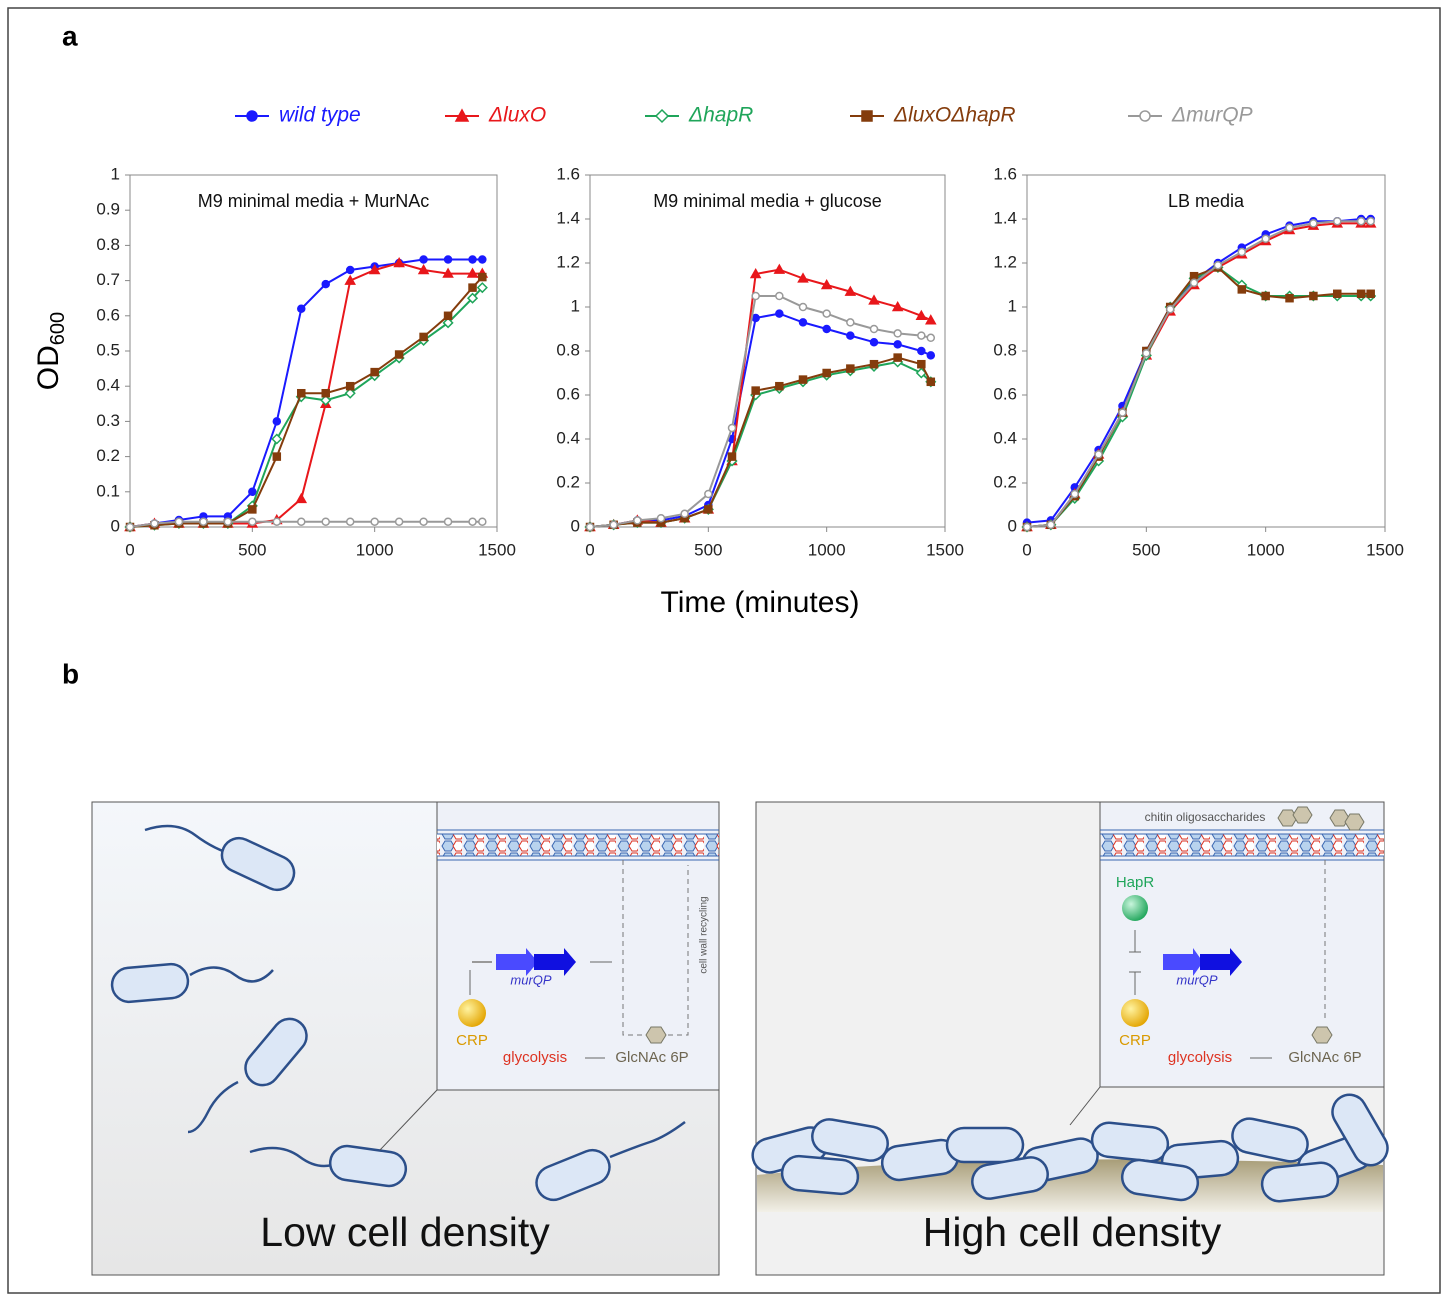 Image resolution: width=1448 pixels, height=1296 pixels. I want to click on y-tick-label: 0.6, so click(1005, 393).